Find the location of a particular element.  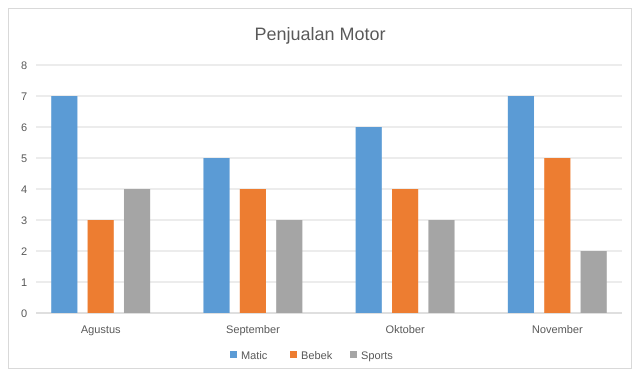

x-tick-label: November is located at coordinates (558, 330).